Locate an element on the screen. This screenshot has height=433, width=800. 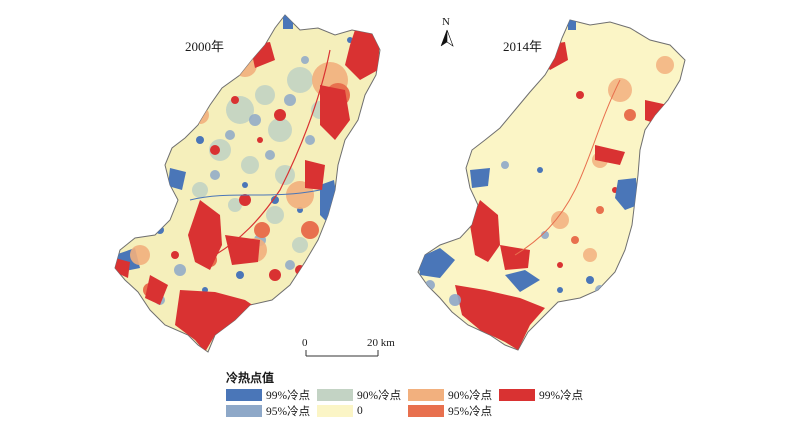
legend-item-neutral: 0 is located at coordinates (340, 411).